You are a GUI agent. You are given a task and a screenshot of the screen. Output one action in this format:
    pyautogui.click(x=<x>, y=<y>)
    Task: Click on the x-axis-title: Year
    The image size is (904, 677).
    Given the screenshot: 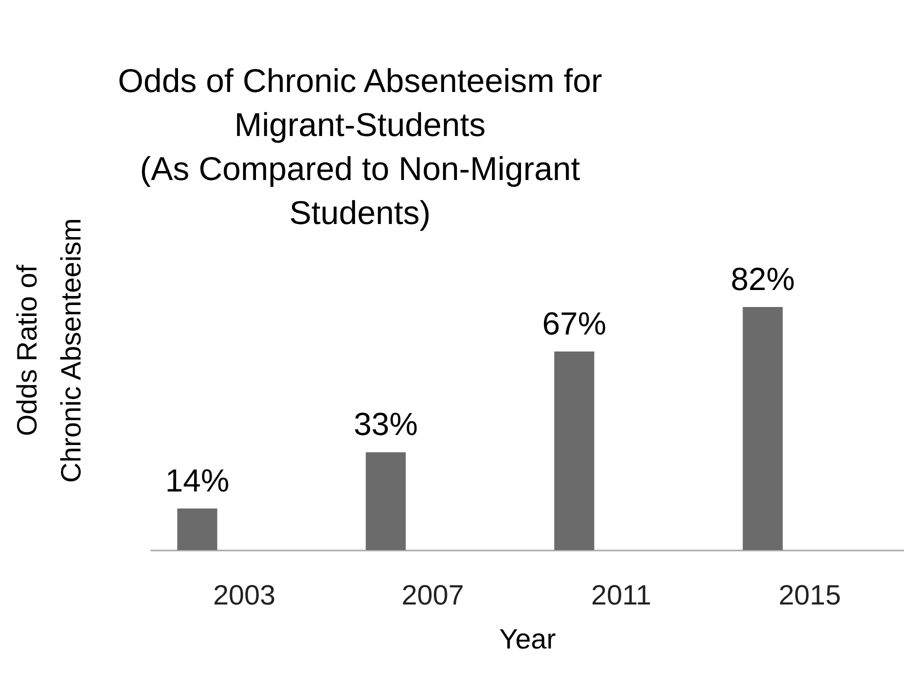 What is the action you would take?
    pyautogui.click(x=527, y=639)
    